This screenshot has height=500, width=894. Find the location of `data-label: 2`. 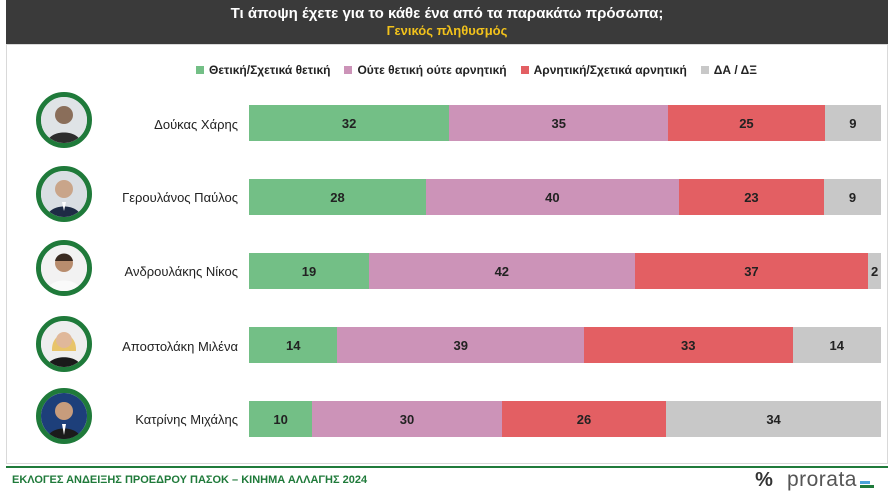

data-label: 2 is located at coordinates (875, 271).